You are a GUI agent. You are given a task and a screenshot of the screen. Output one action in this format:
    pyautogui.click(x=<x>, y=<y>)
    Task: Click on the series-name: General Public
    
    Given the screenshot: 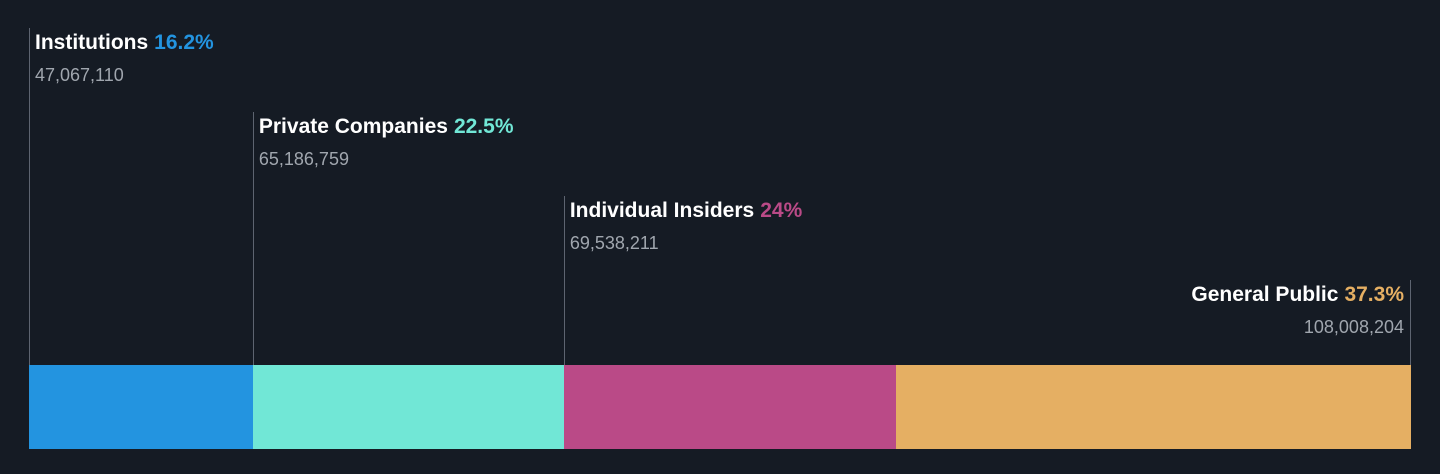 What is the action you would take?
    pyautogui.click(x=1265, y=294)
    